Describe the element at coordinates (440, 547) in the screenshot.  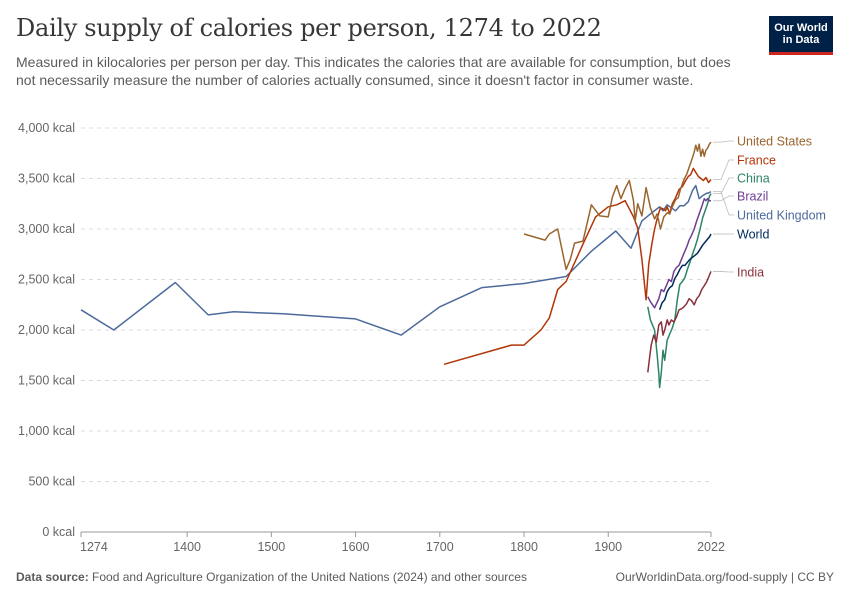
I see `x-tick-label: 1700` at that location.